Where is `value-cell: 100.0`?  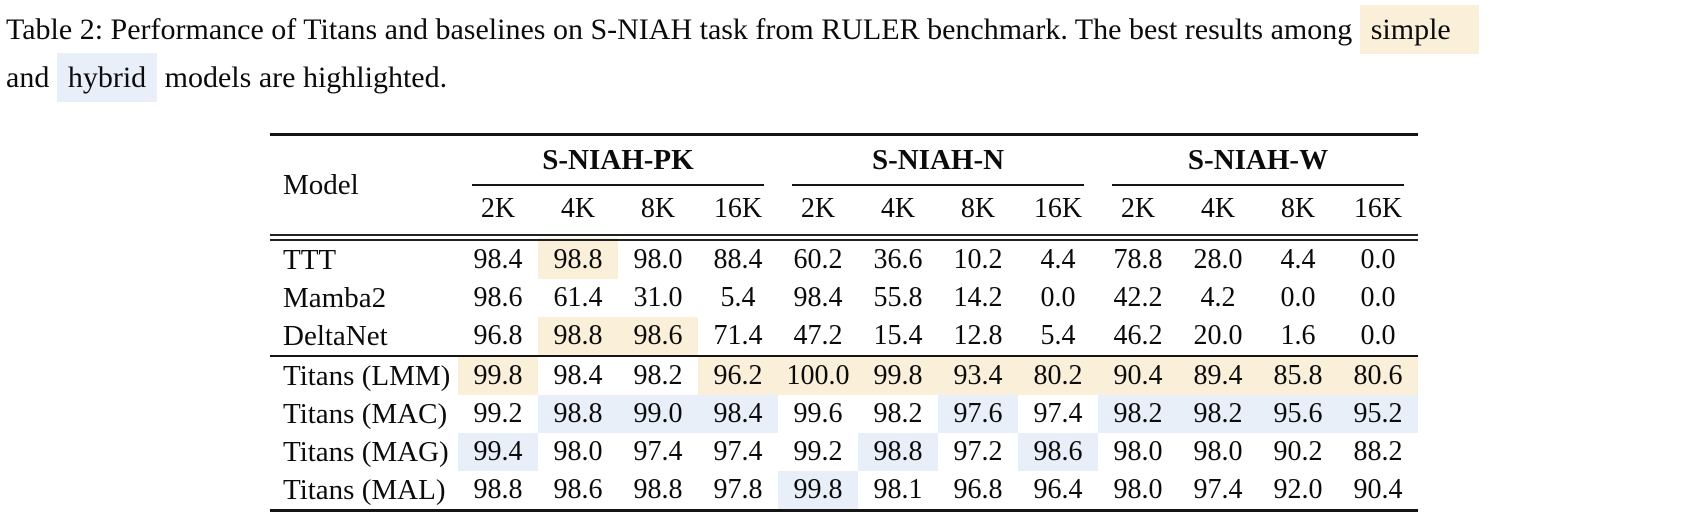
value-cell: 100.0 is located at coordinates (818, 375).